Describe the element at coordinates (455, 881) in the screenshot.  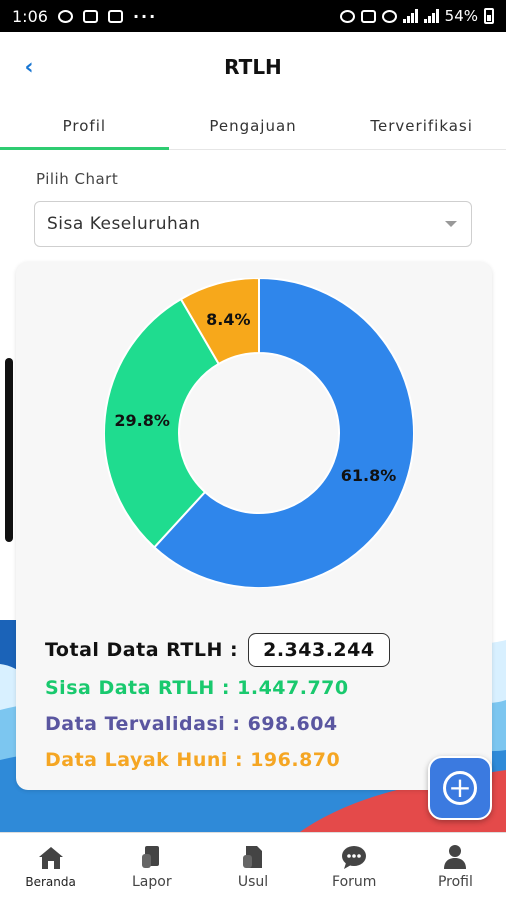
I see `nav-label-profil: Profil` at that location.